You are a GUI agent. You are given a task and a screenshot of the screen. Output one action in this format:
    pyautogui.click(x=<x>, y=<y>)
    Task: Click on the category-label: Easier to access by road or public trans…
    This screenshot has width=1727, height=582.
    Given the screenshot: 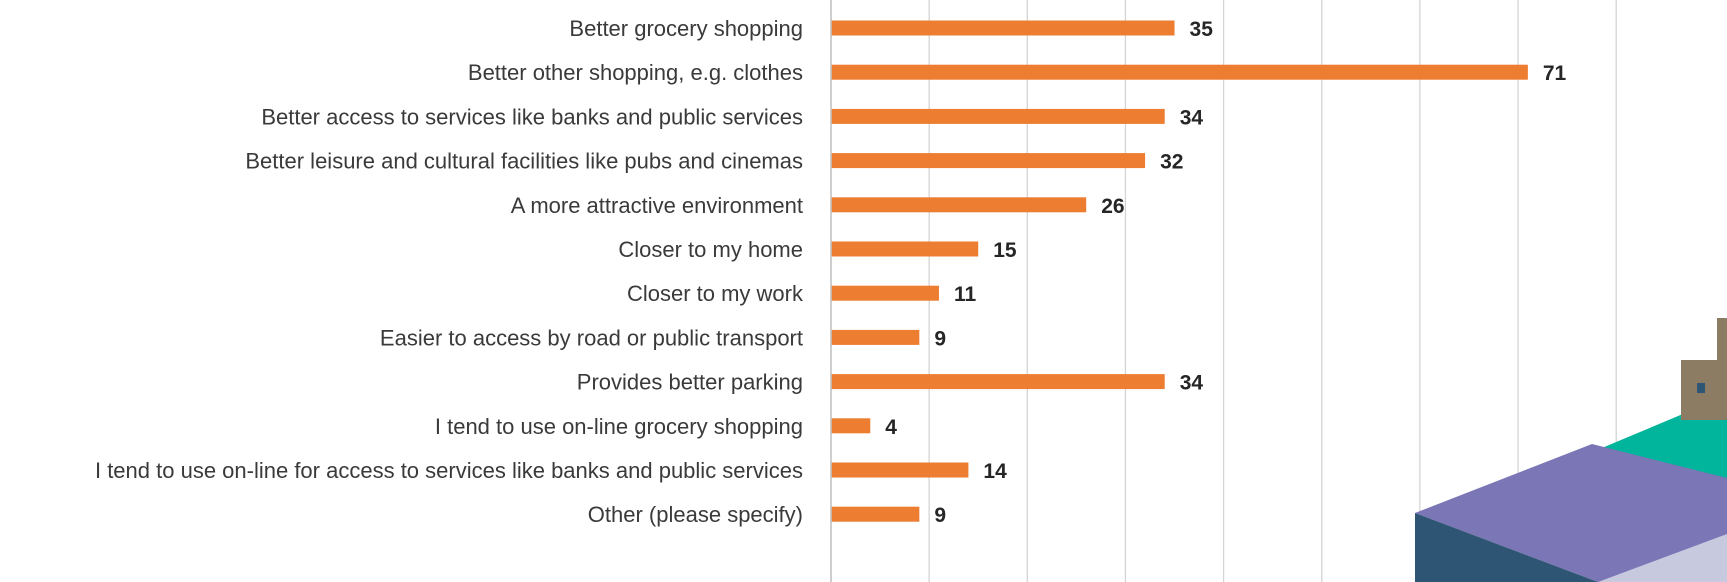 What is the action you would take?
    pyautogui.click(x=591, y=337)
    